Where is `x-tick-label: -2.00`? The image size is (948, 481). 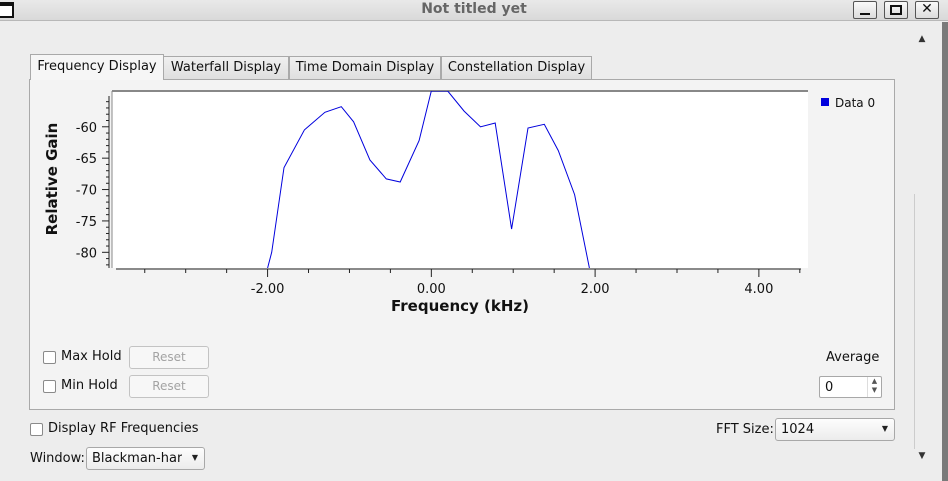
x-tick-label: -2.00 is located at coordinates (268, 289).